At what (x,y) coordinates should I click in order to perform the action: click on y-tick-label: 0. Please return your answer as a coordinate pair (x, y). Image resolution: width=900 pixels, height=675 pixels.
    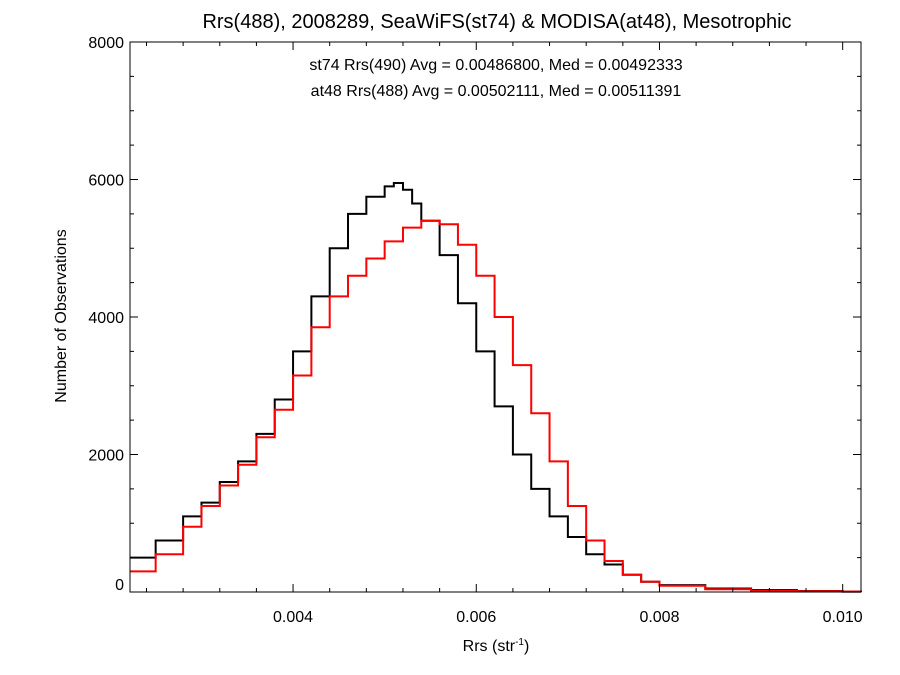
    Looking at the image, I should click on (119, 585).